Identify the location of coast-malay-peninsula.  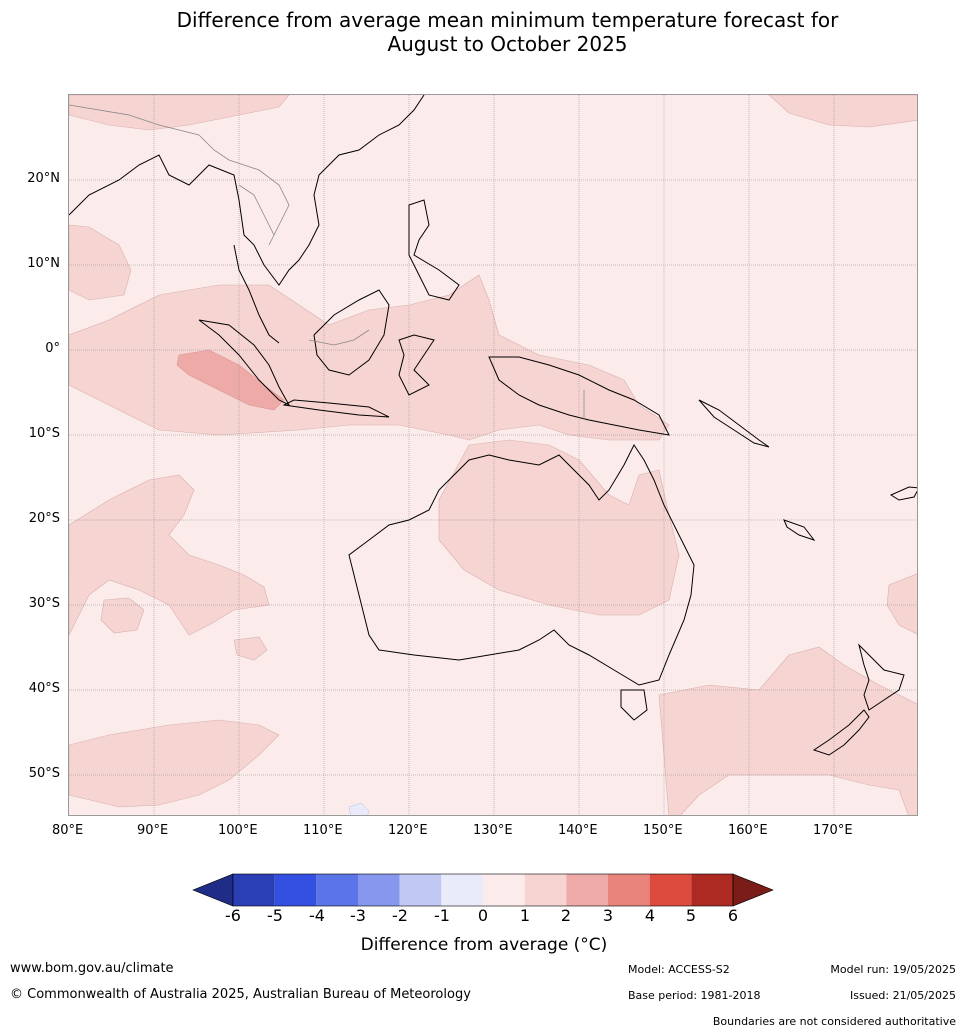
(256, 294).